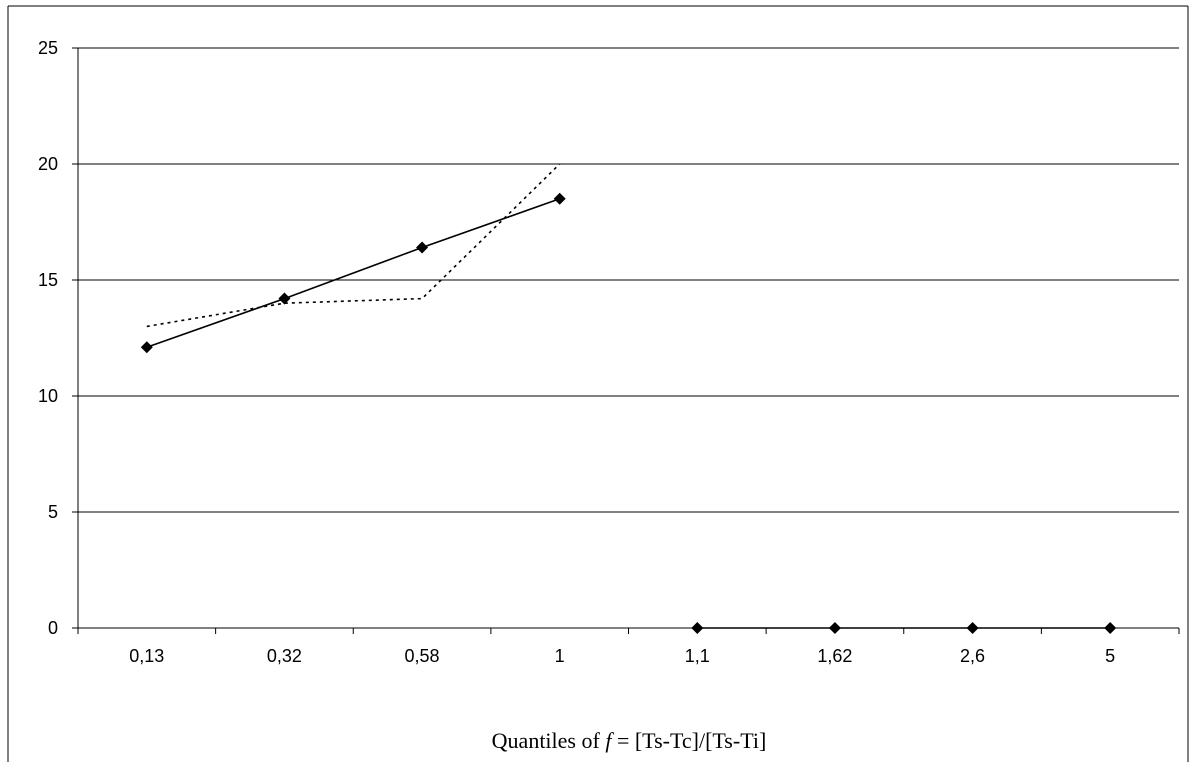  I want to click on x-tick-label: 1,62, so click(834, 656).